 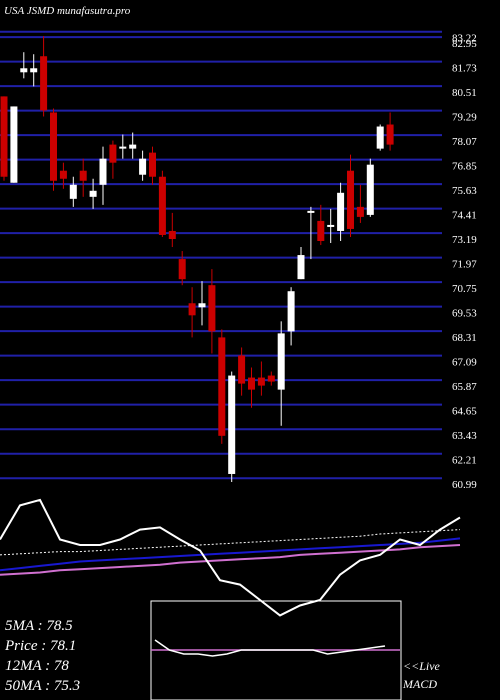 I want to click on y-tick-label: 78.07, so click(x=464, y=142).